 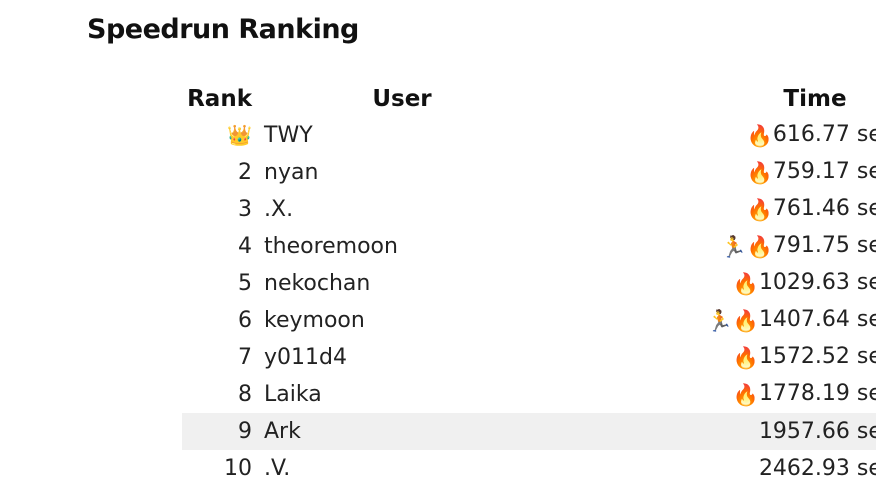 I want to click on rank-cell-wrapper: 10, so click(x=217, y=468).